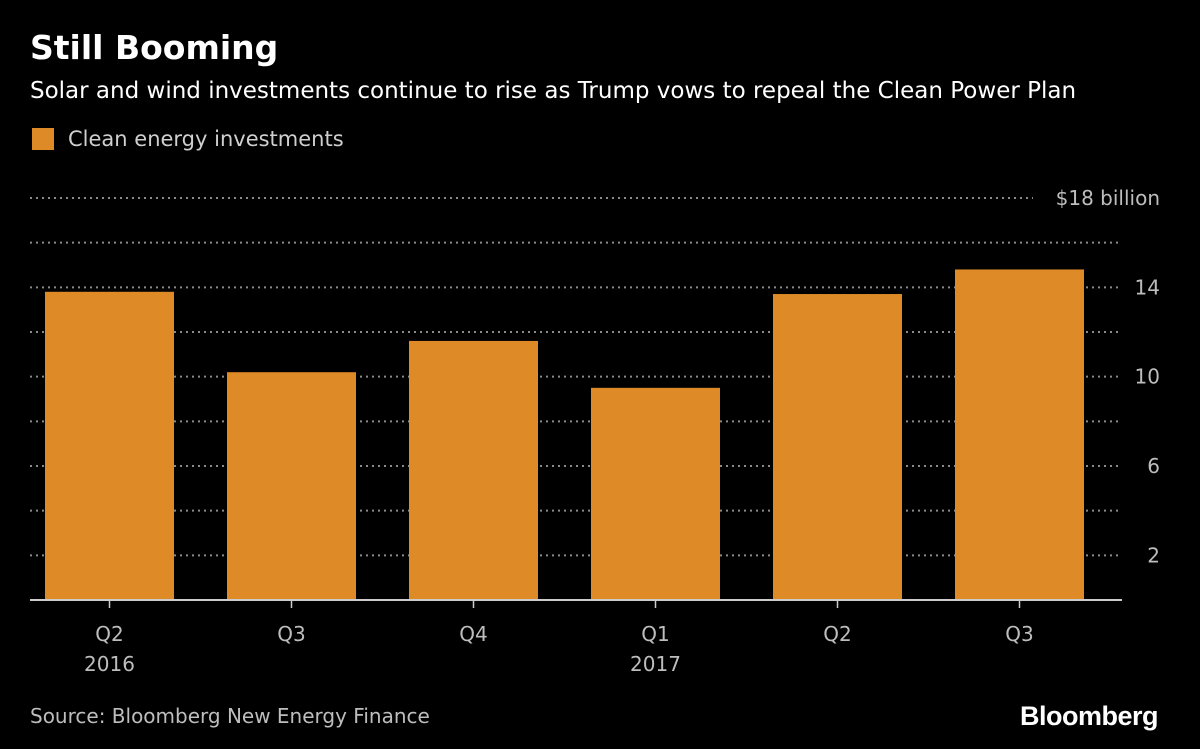  What do you see at coordinates (1089, 716) in the screenshot?
I see `bloomberg-logo: Bloomberg` at bounding box center [1089, 716].